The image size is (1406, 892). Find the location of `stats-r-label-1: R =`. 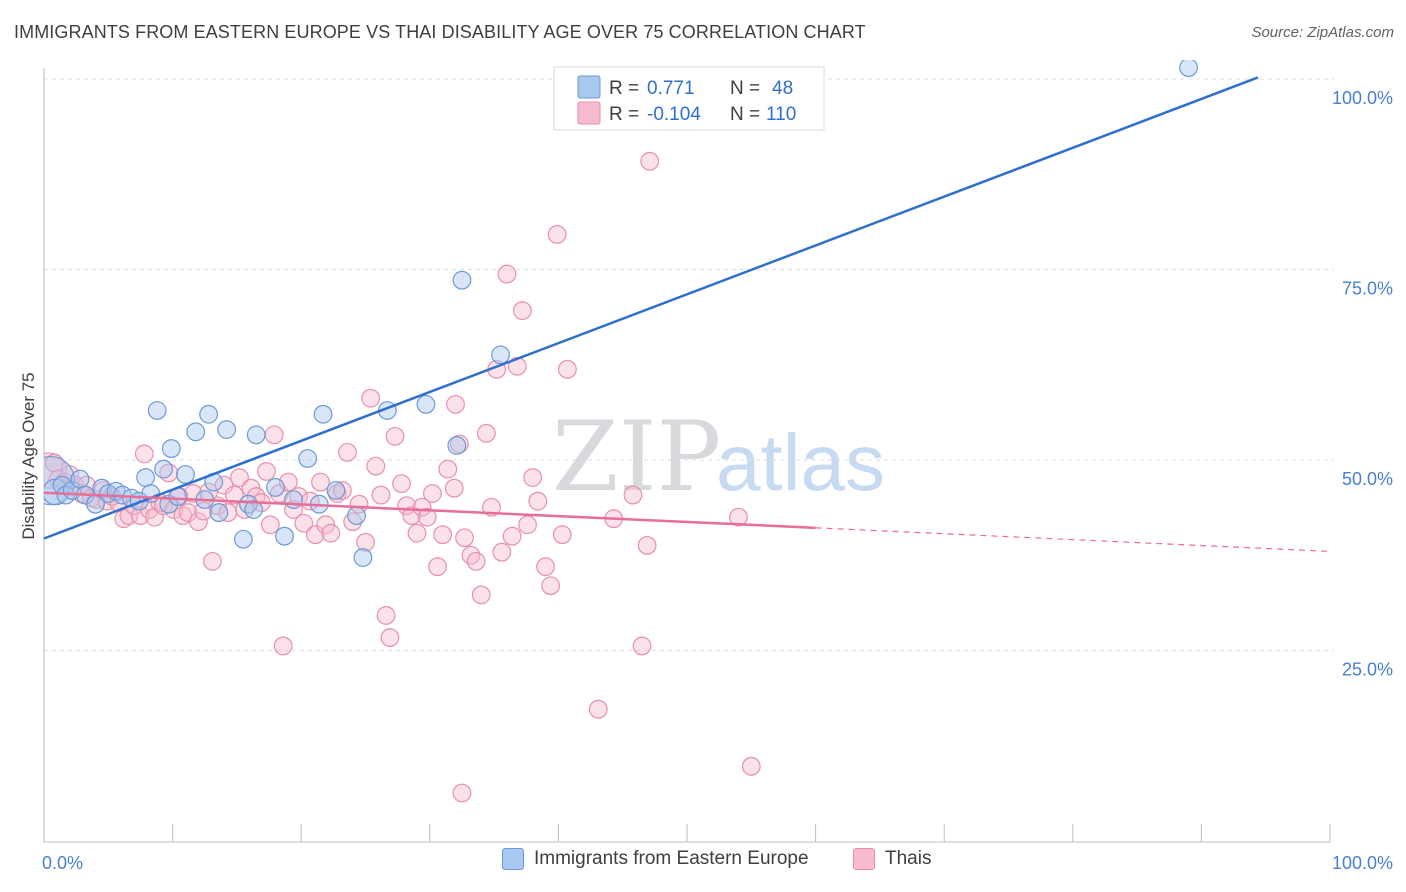

stats-r-label-1: R = is located at coordinates (624, 88).